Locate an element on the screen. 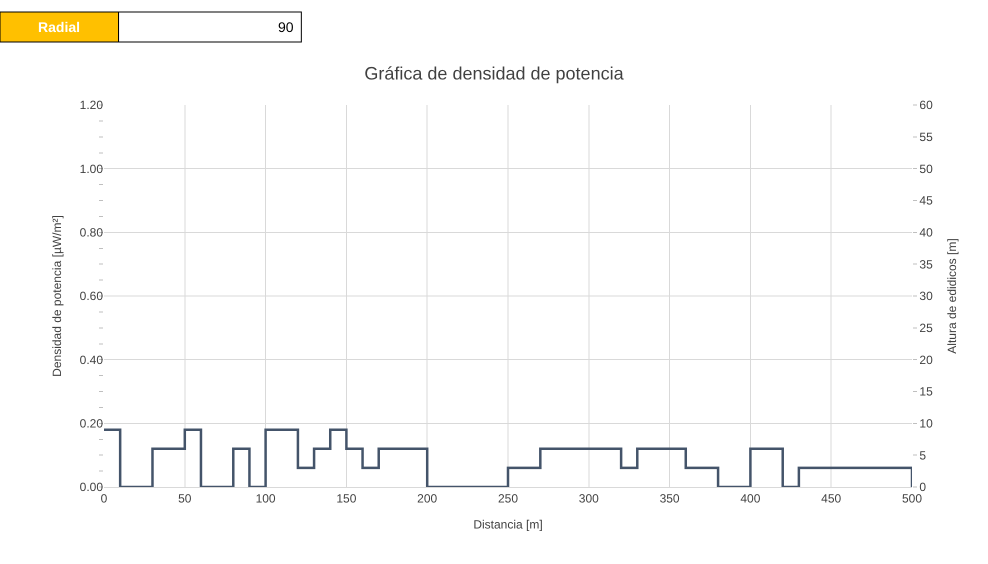  y2-tick-label: 60 is located at coordinates (926, 105).